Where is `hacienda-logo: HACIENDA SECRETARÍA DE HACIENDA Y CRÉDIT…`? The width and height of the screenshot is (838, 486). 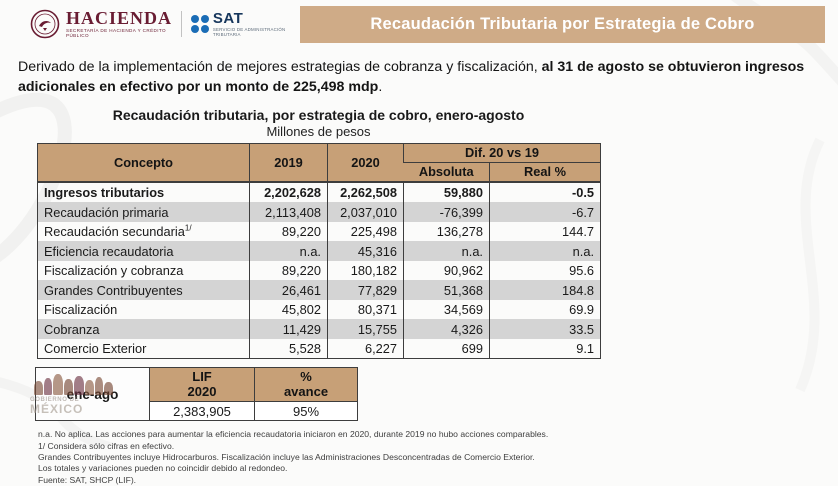
hacienda-logo: HACIENDA SECRETARÍA DE HACIENDA Y CRÉDIT… is located at coordinates (101, 24).